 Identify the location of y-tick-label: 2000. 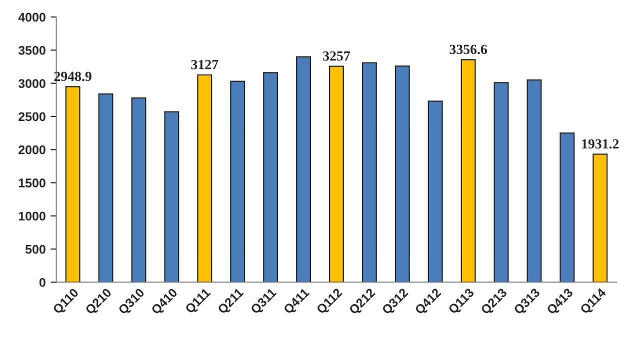
(32, 149).